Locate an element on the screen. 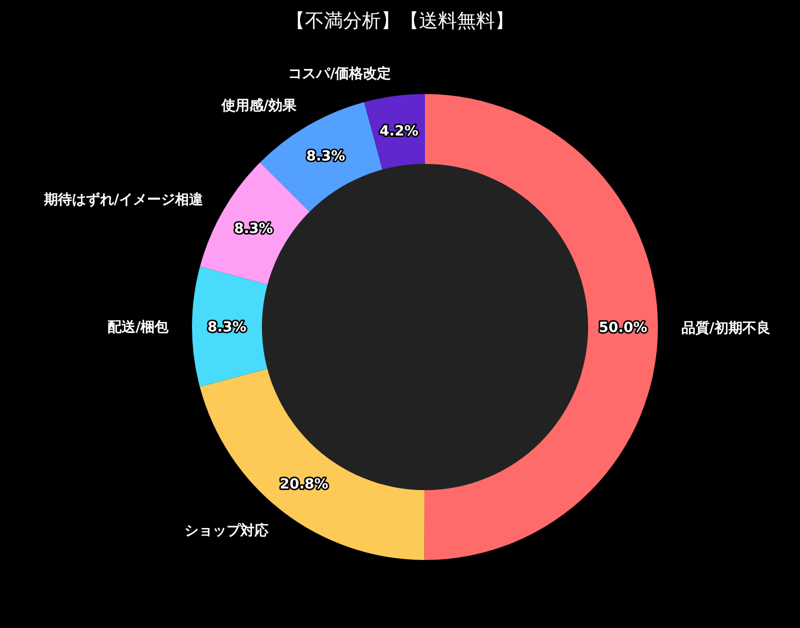  slice-label: 期待はずれ/イメージ相違 is located at coordinates (123, 200).